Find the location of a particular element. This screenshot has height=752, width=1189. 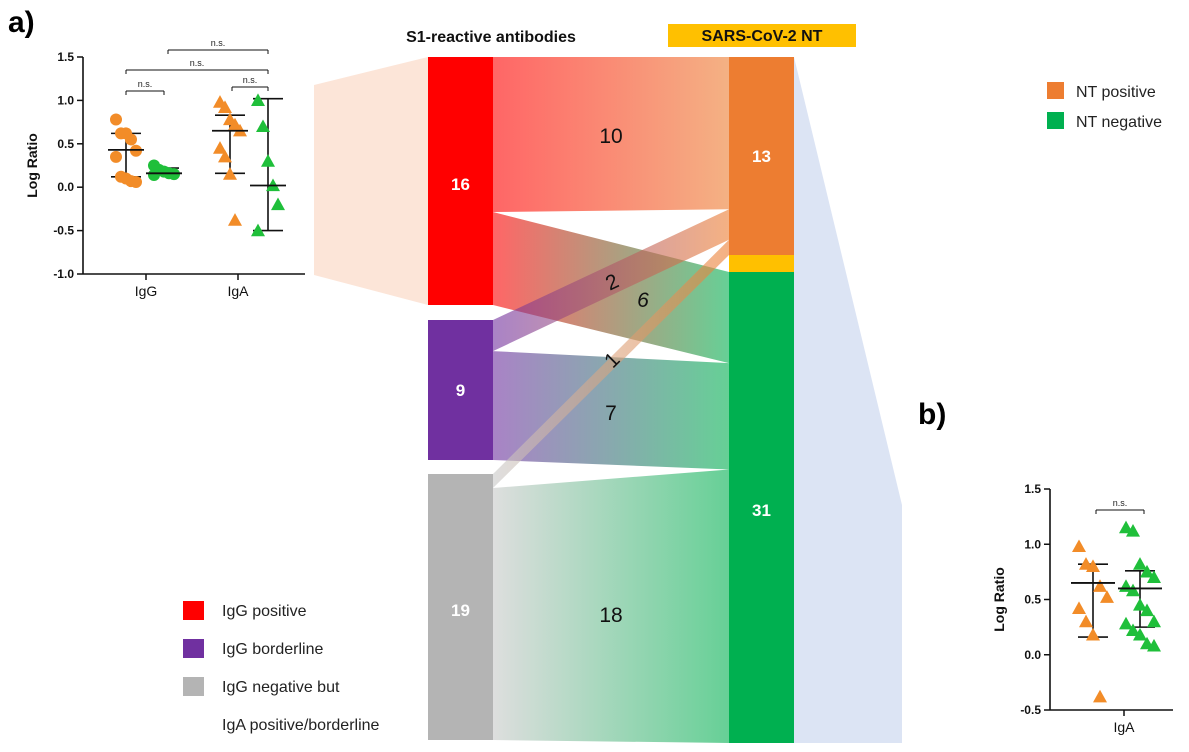

sankey-flow-igg_positive-to-nt_positive is located at coordinates (611, 134).